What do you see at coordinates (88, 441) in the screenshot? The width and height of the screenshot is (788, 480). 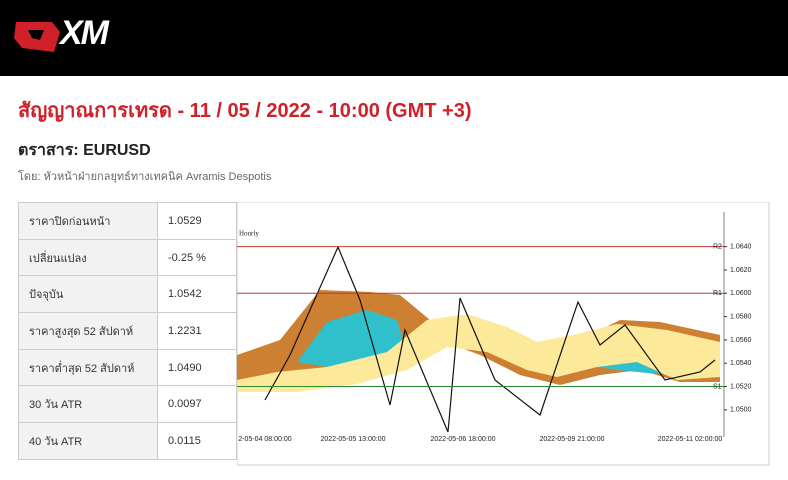 I see `cell-label: 40 วัน ATR` at bounding box center [88, 441].